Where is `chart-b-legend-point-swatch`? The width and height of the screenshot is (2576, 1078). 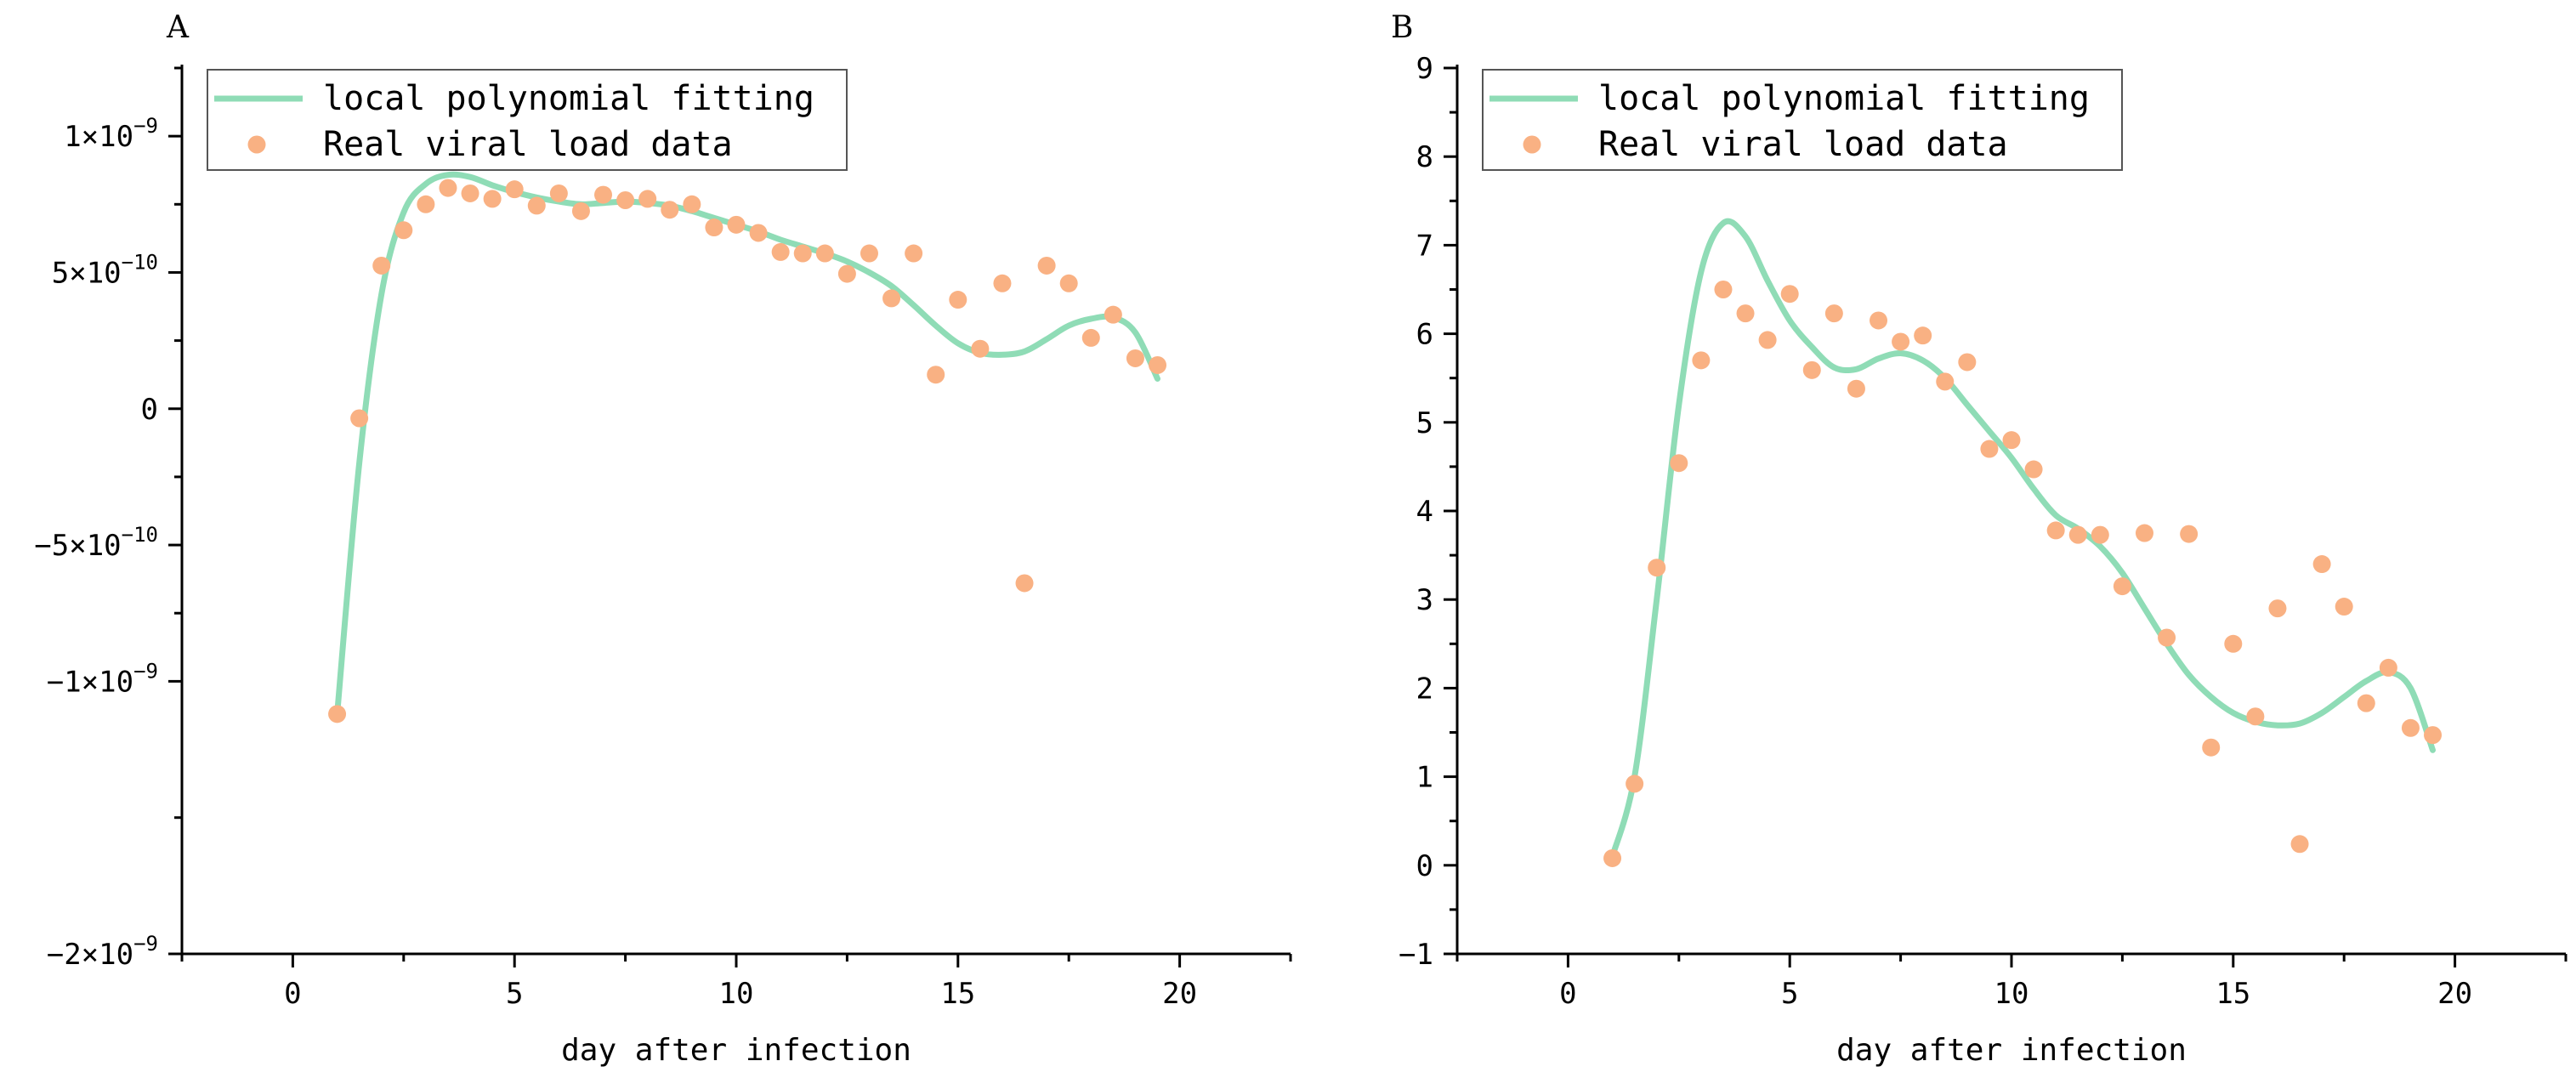
chart-b-legend-point-swatch is located at coordinates (1532, 144).